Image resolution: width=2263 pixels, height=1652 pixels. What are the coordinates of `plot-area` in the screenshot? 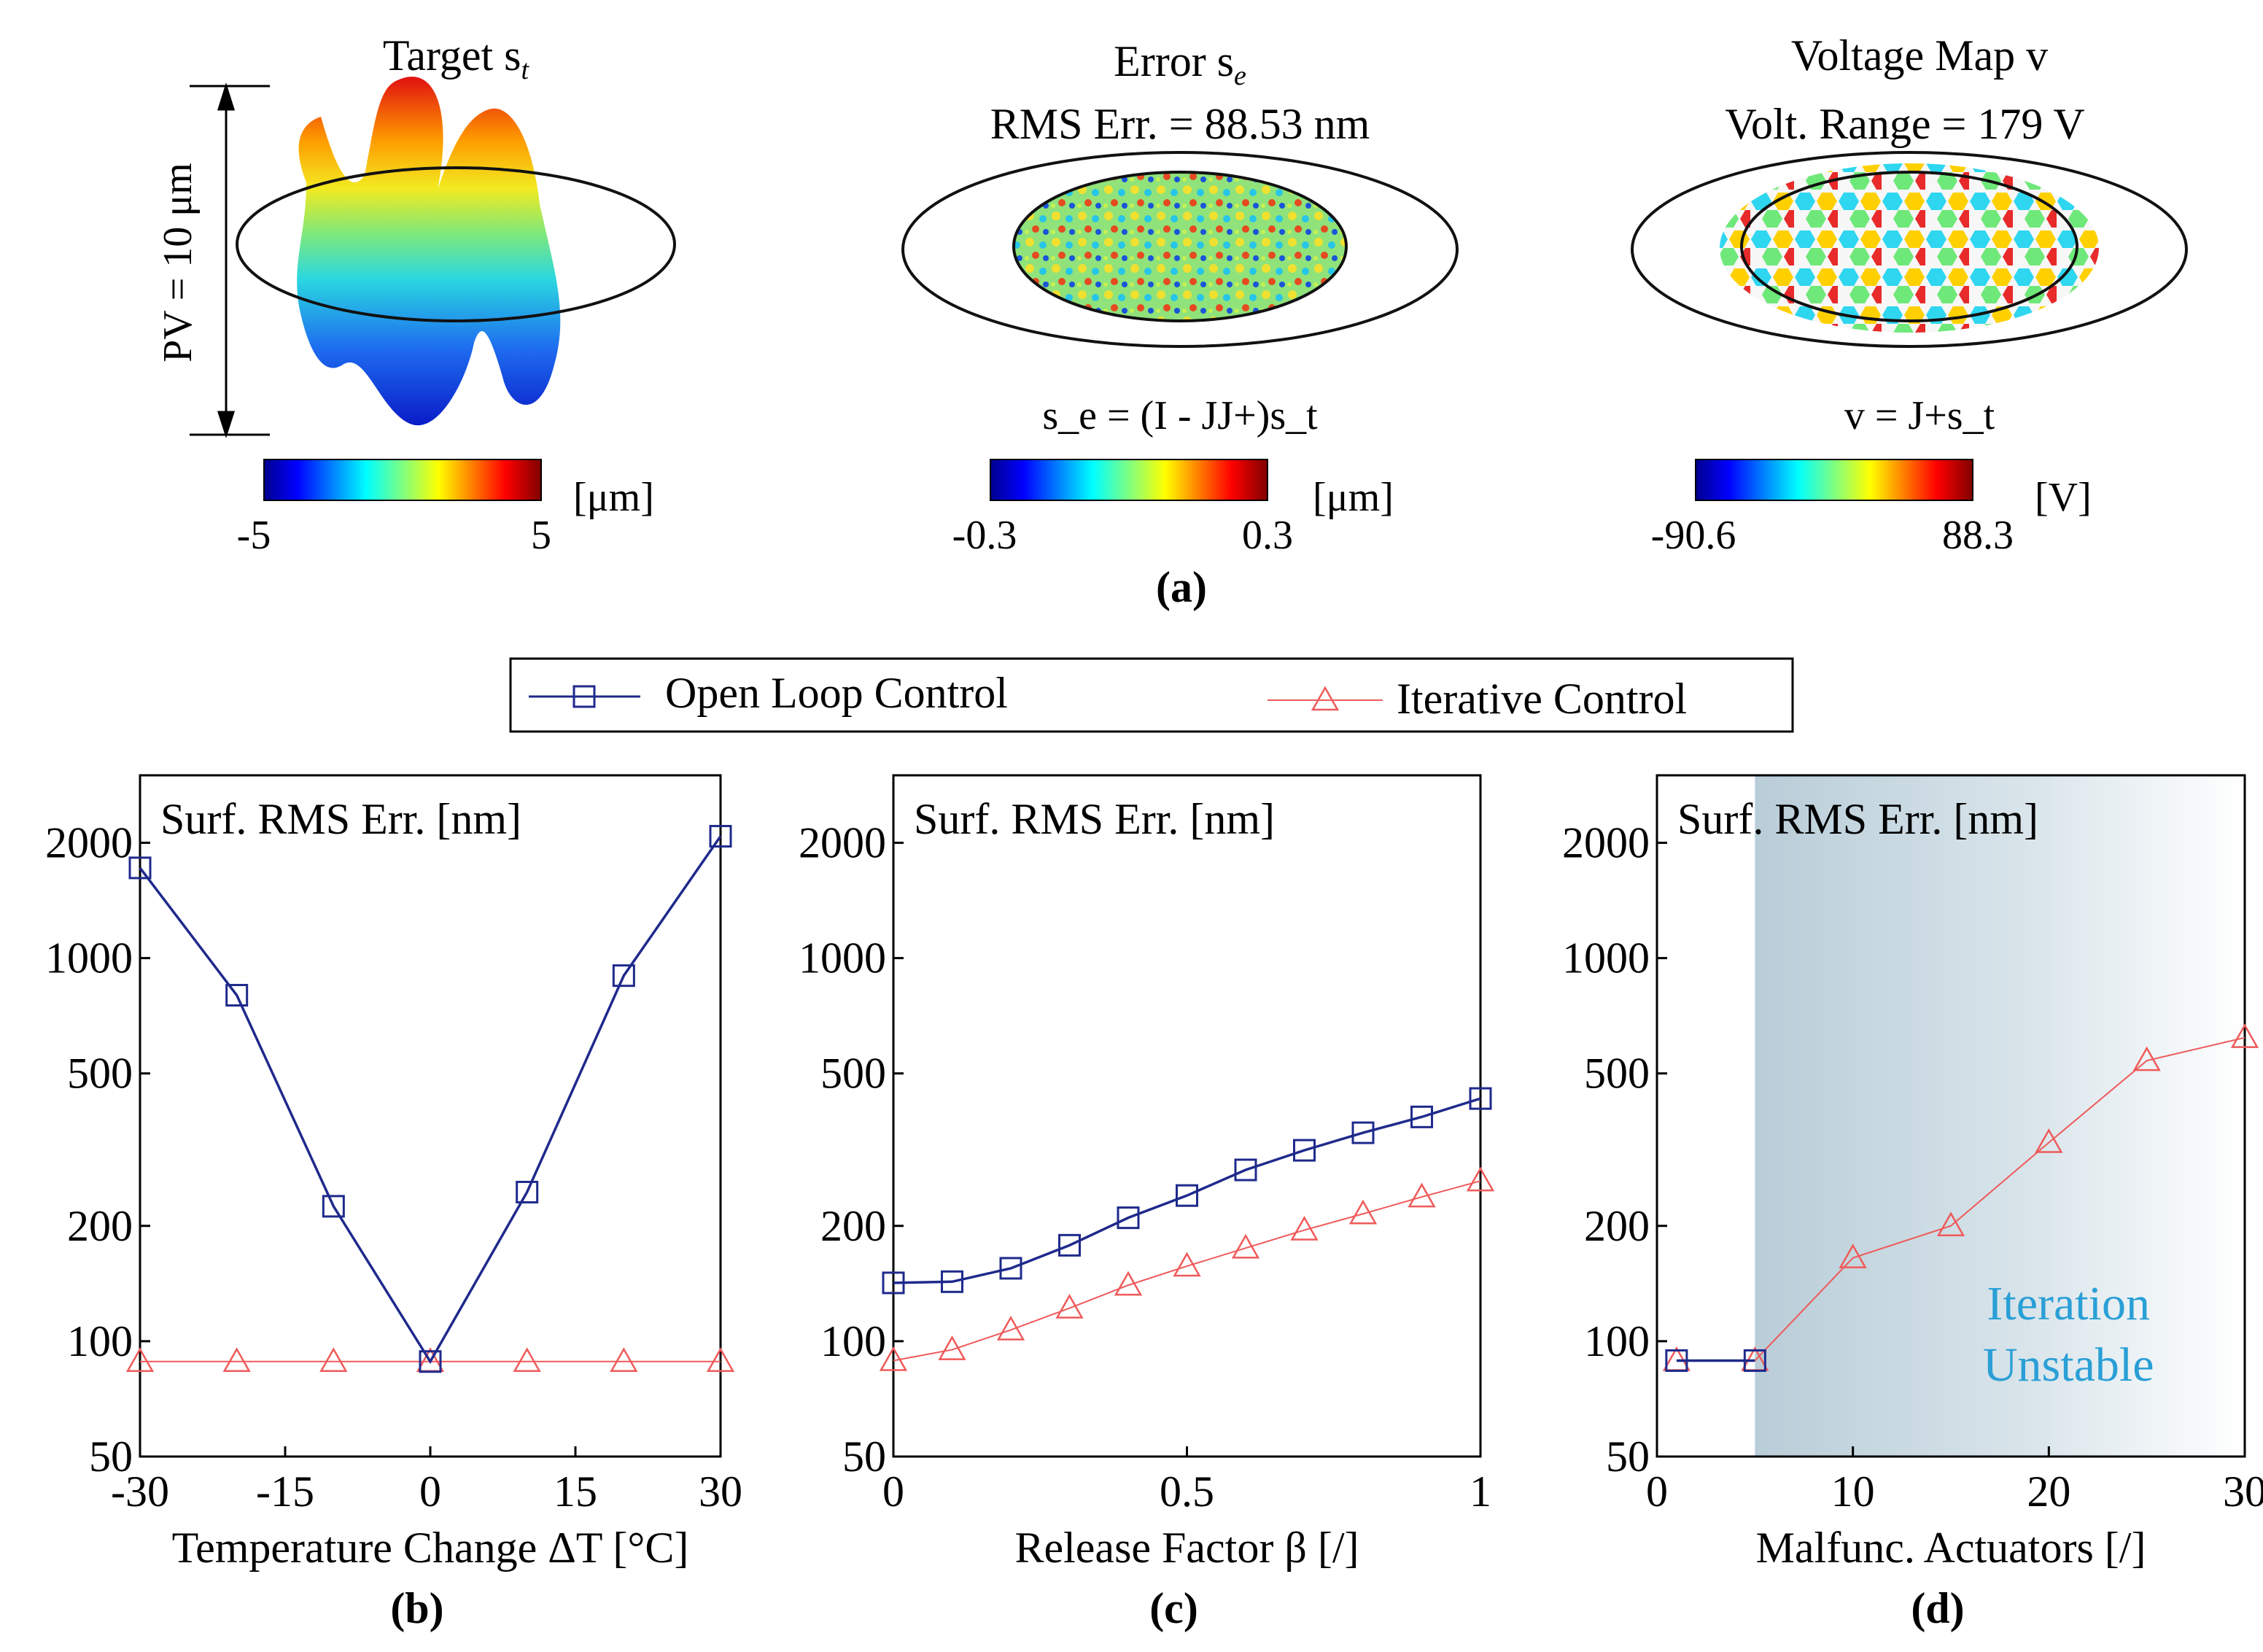 It's located at (430, 1116).